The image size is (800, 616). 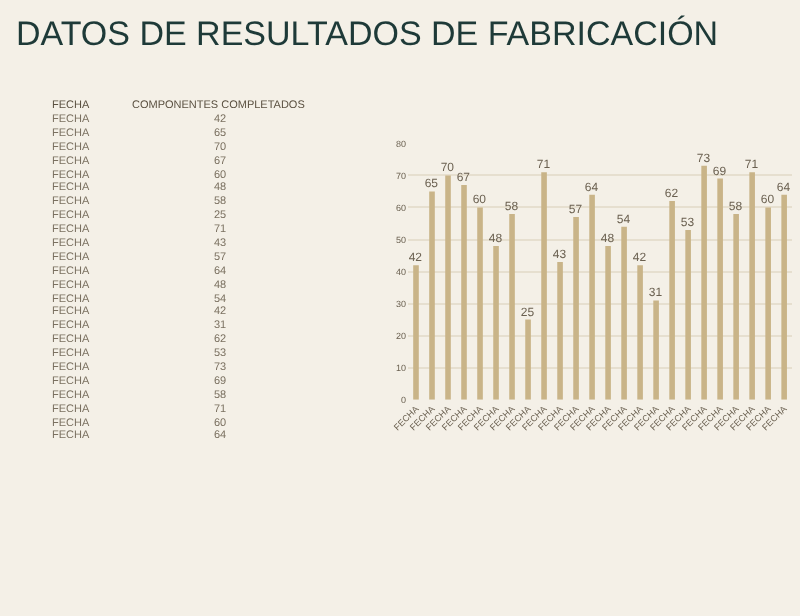 I want to click on chart-title: DATOS DE RESULTADOS DE FABRICACIÓN, so click(x=367, y=34).